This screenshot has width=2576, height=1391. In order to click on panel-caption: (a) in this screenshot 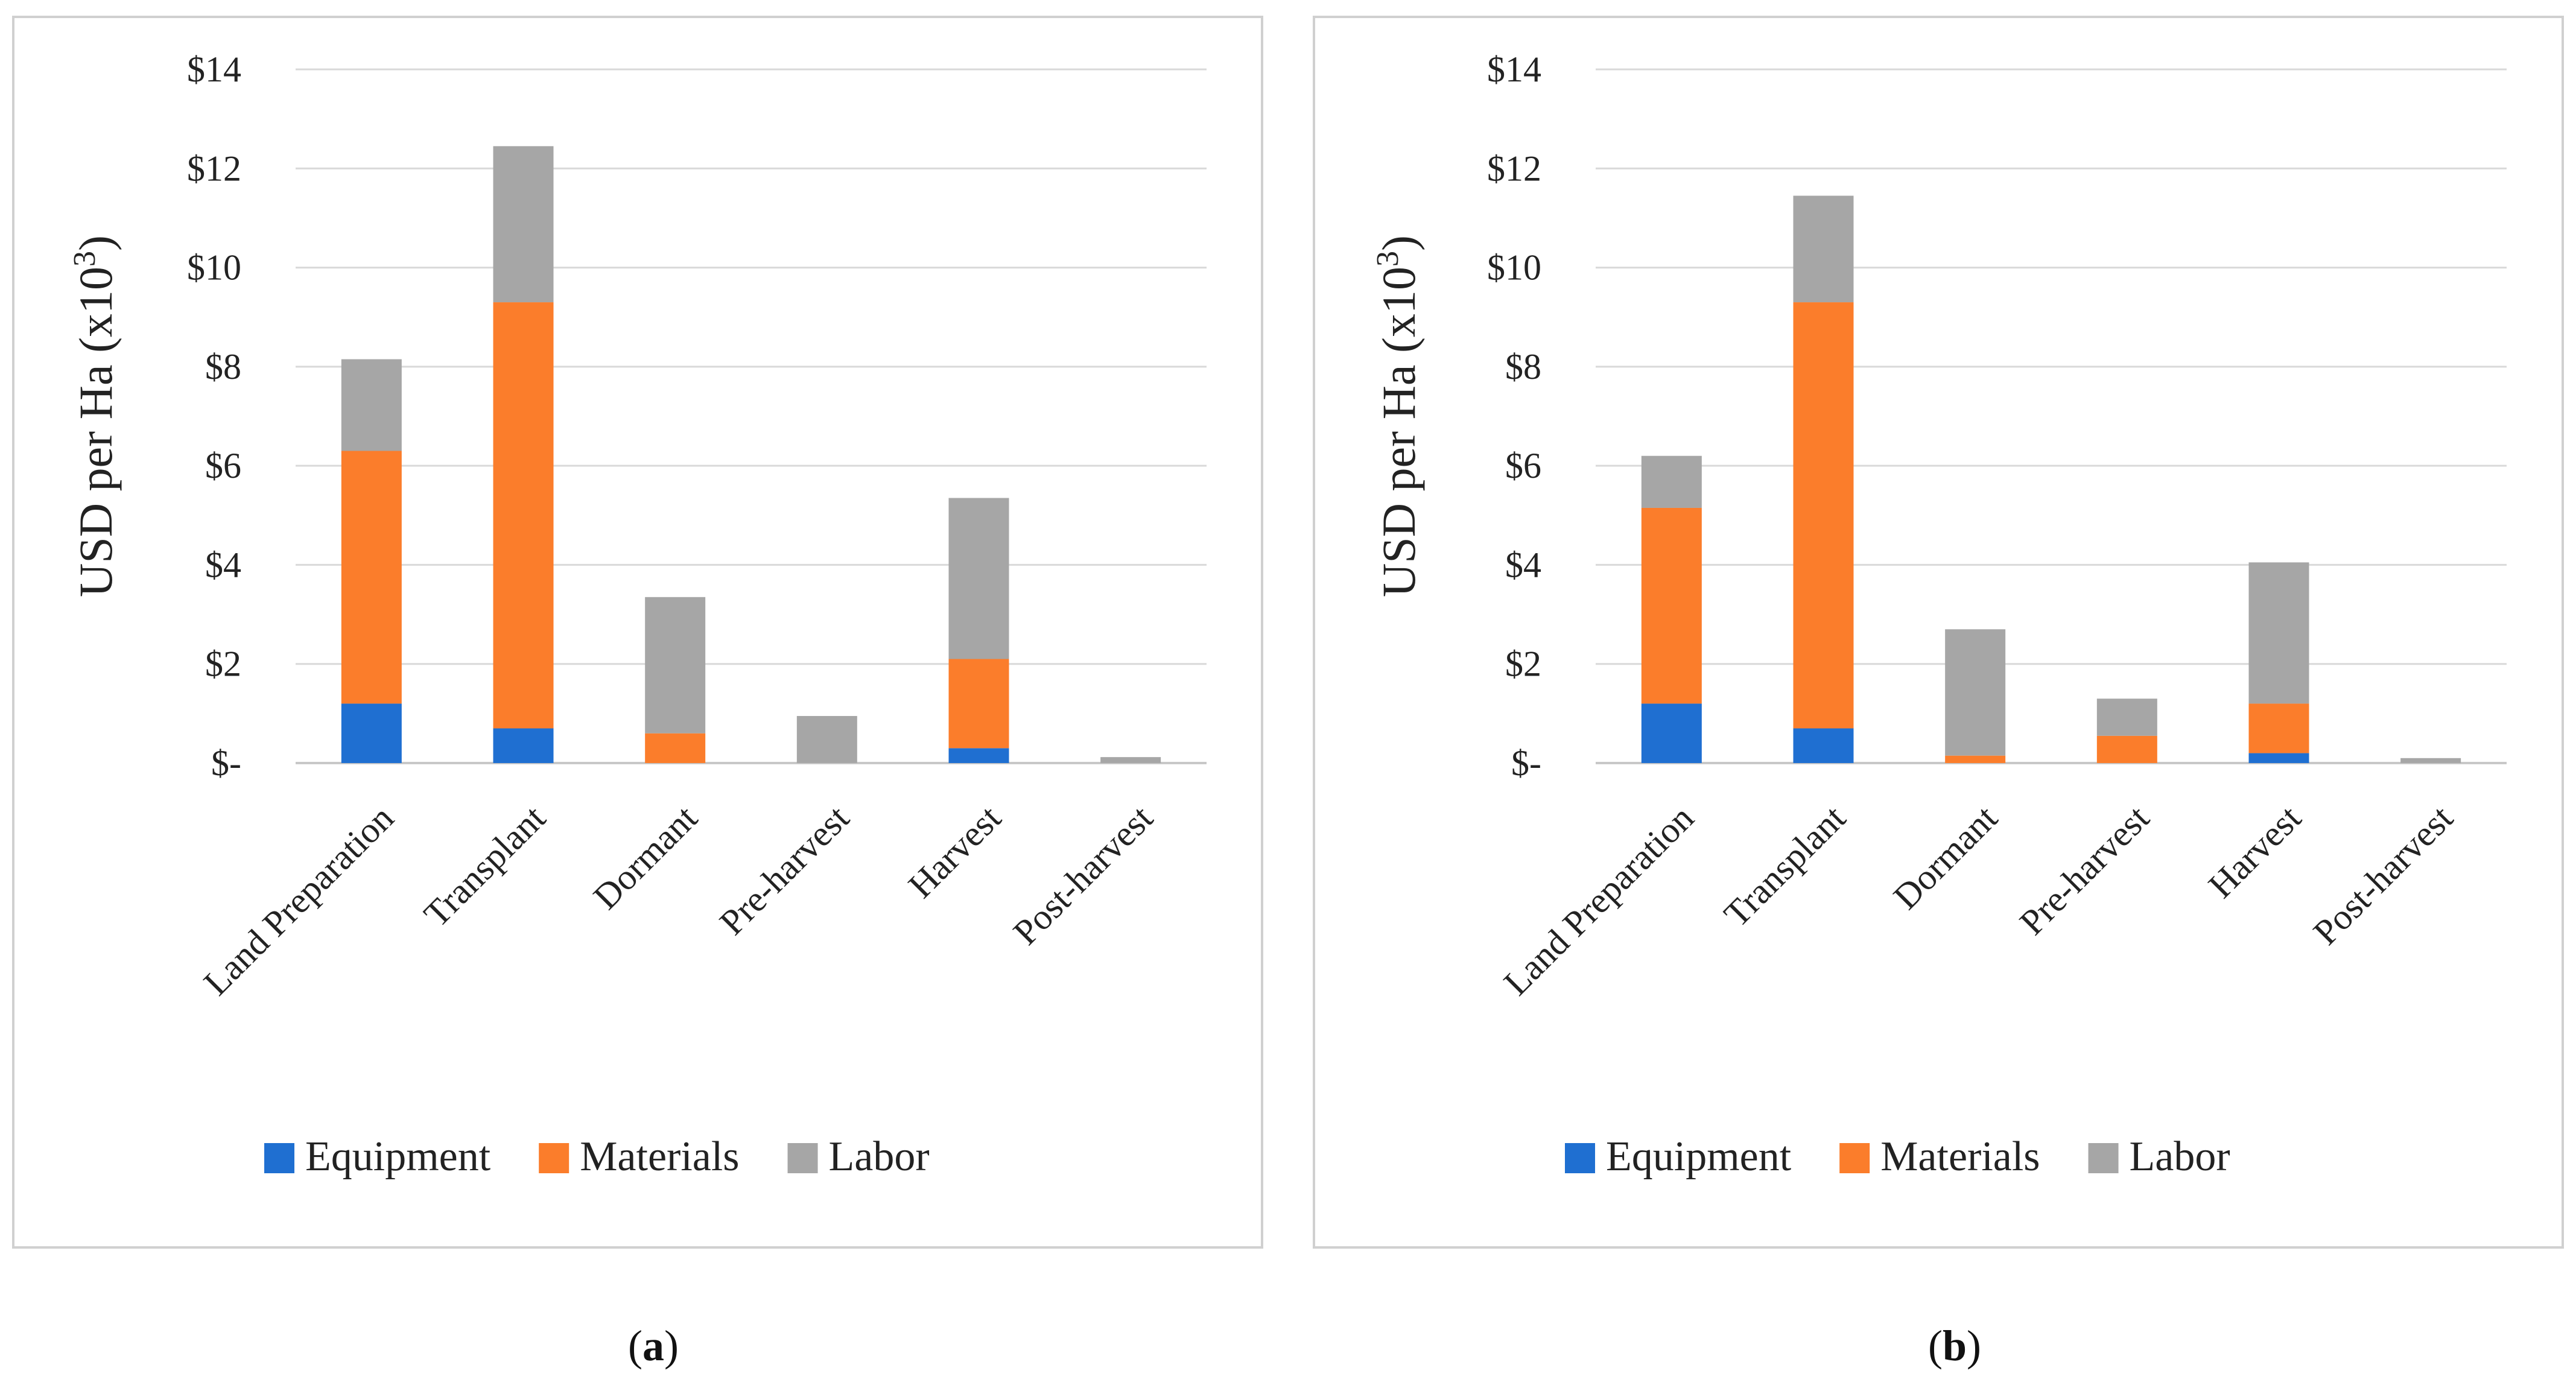, I will do `click(653, 1346)`.